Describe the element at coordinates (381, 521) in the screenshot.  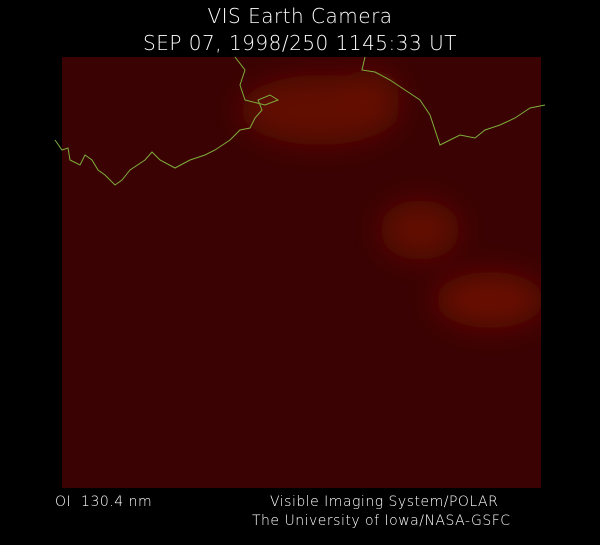
I see `institution-label: The University of Iowa/NASA-GSFC` at that location.